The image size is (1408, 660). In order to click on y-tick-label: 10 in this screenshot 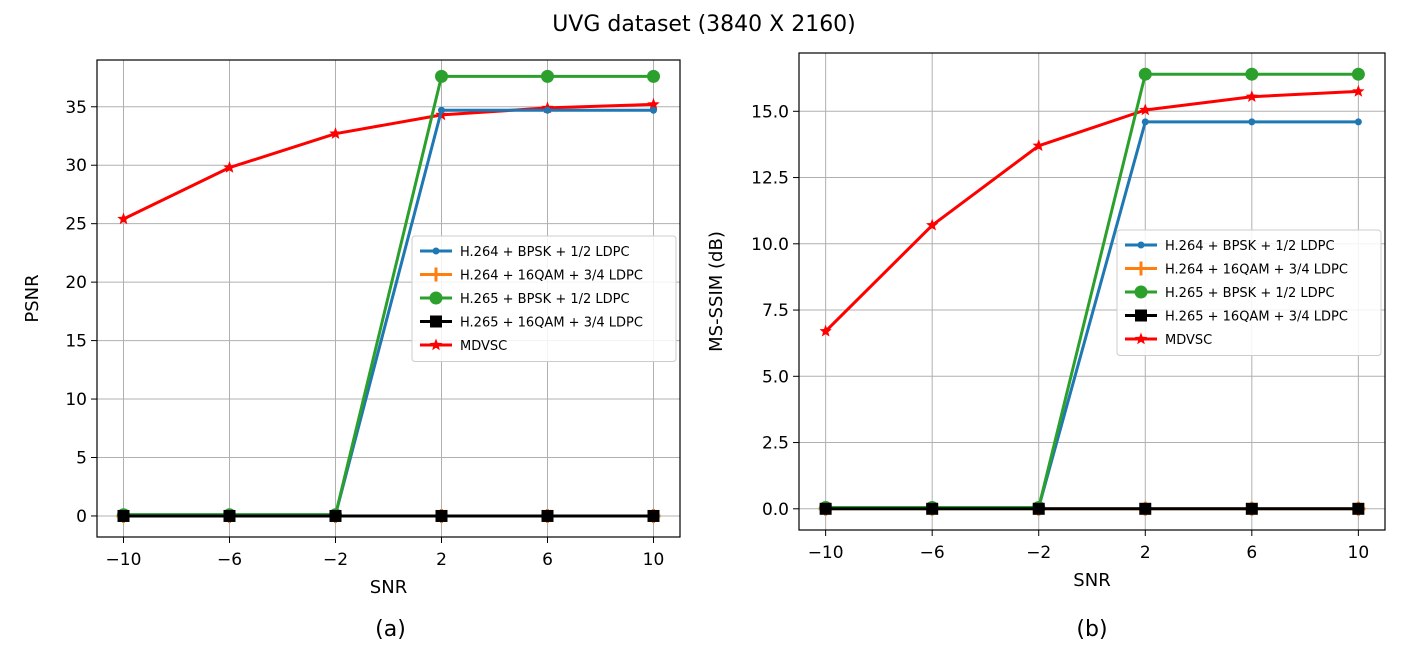, I will do `click(76, 400)`.